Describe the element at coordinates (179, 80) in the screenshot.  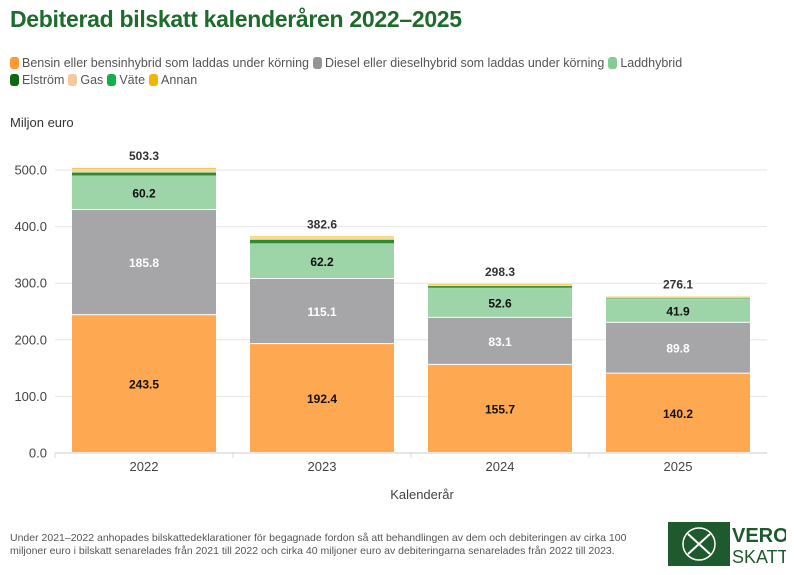
I see `legend-label: Annan` at that location.